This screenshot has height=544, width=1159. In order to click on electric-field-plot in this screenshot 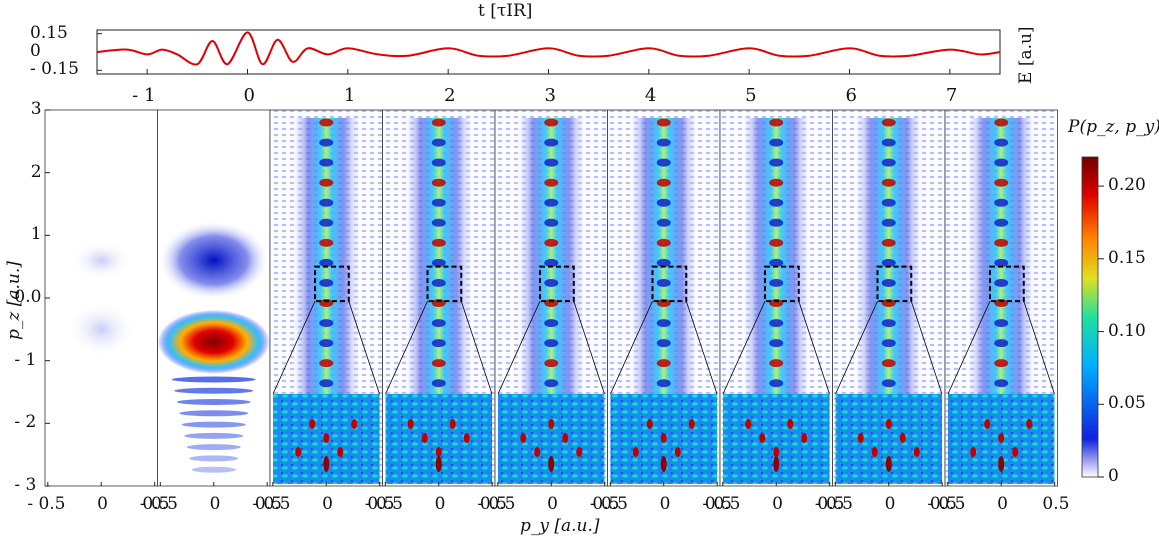, I will do `click(548, 52)`.